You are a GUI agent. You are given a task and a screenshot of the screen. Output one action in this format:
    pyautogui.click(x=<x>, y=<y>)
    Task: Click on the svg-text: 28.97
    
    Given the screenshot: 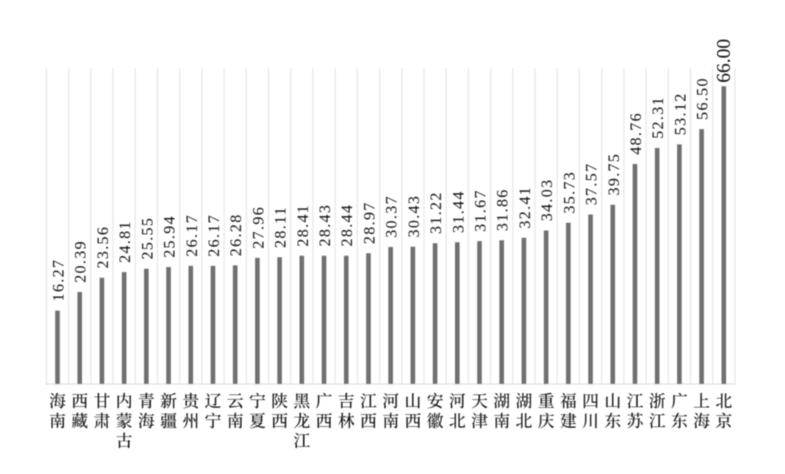 What is the action you would take?
    pyautogui.click(x=369, y=222)
    